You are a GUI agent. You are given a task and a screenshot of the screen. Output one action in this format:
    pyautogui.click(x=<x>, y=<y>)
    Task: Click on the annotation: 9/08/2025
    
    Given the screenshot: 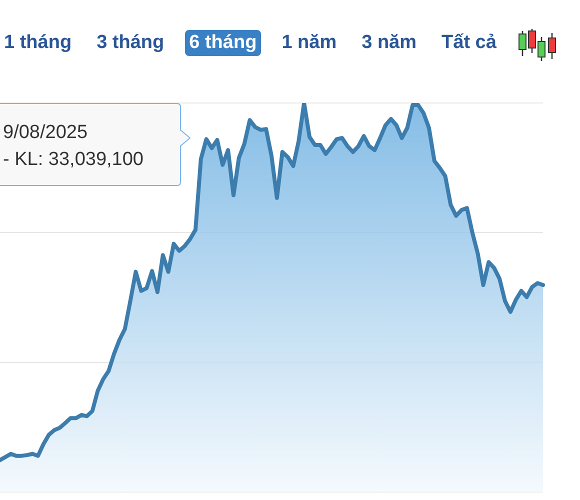 What is the action you would take?
    pyautogui.click(x=45, y=133)
    